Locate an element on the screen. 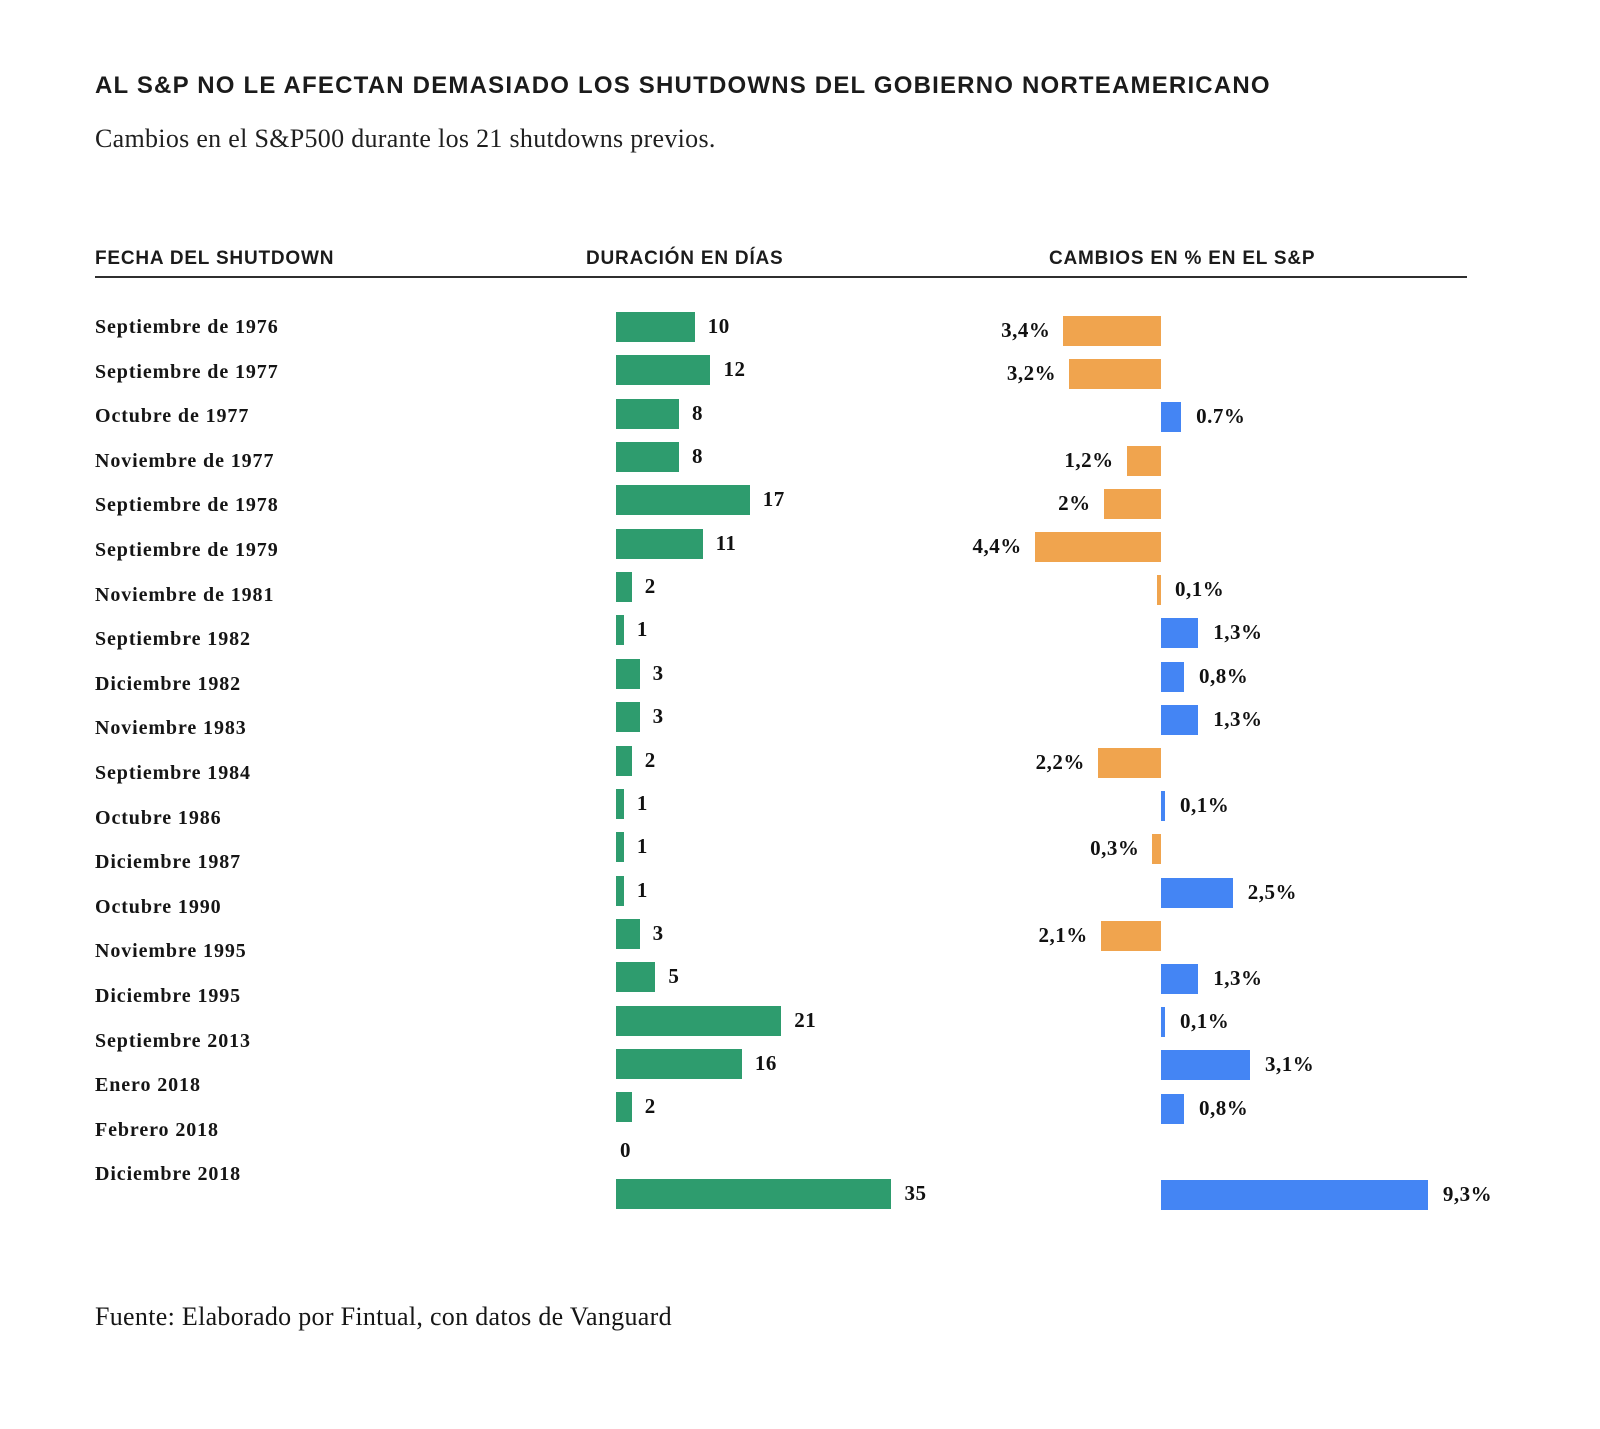  change-value: 0.7% is located at coordinates (1221, 416).